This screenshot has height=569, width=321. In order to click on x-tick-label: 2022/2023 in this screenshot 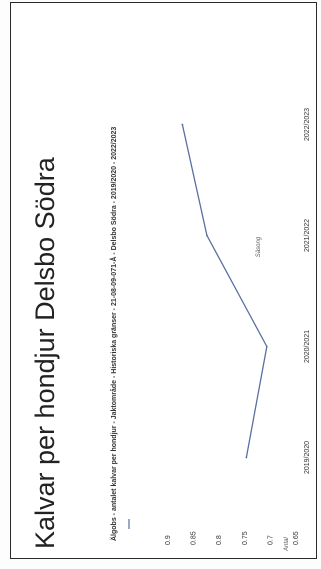, I will do `click(307, 124)`.